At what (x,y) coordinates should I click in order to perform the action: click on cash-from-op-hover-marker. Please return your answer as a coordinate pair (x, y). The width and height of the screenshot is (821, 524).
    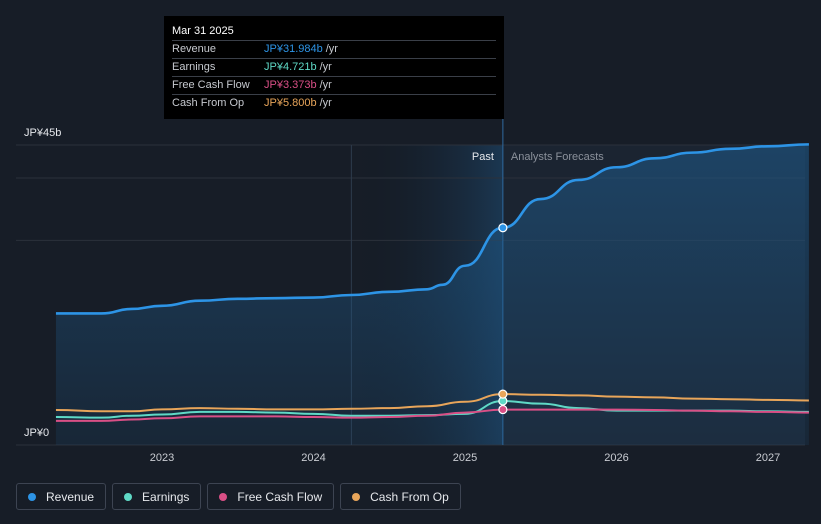
    Looking at the image, I should click on (503, 394).